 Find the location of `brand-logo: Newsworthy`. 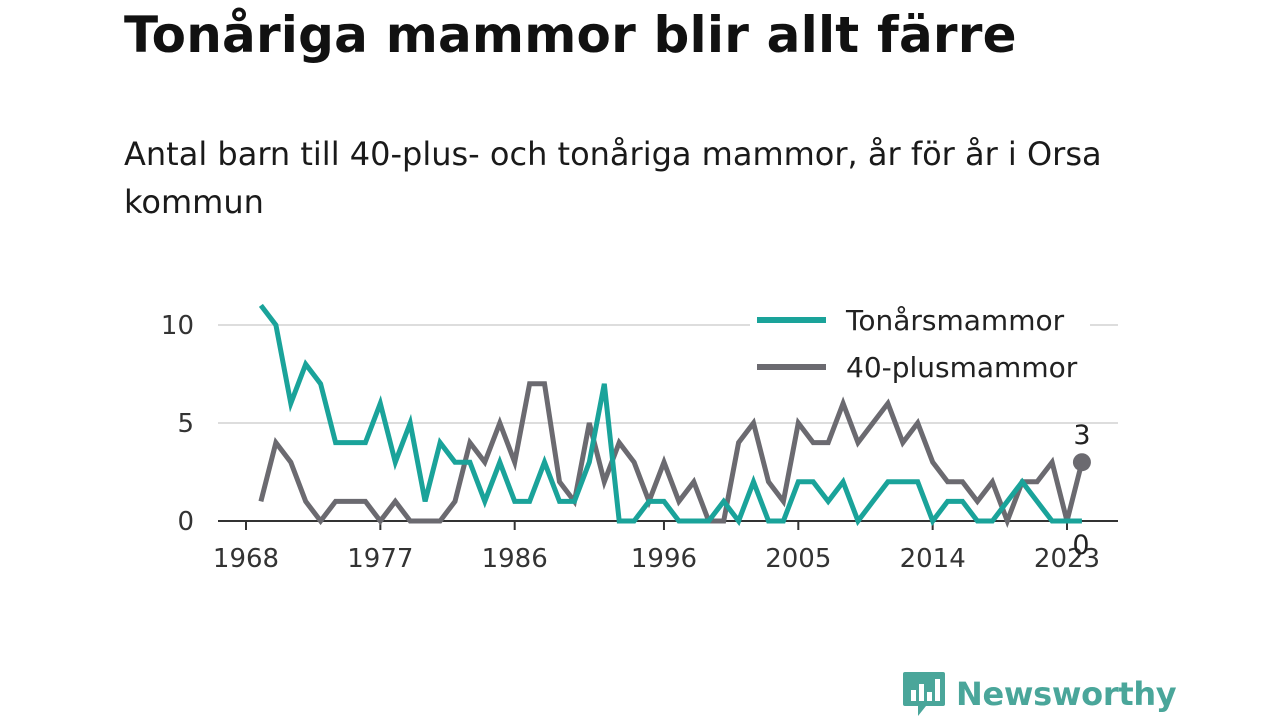

brand-logo: Newsworthy is located at coordinates (1039, 694).